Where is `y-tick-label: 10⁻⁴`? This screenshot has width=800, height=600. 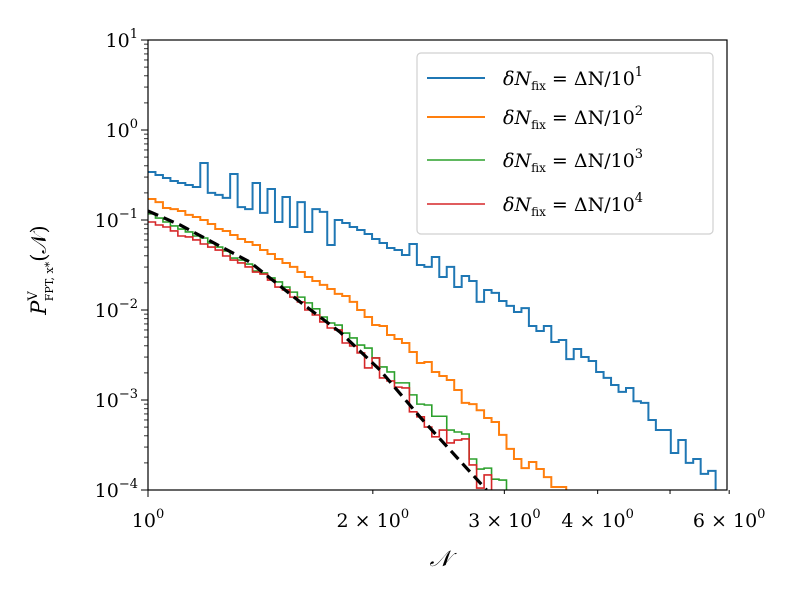 y-tick-label: 10⁻⁴ is located at coordinates (116, 489).